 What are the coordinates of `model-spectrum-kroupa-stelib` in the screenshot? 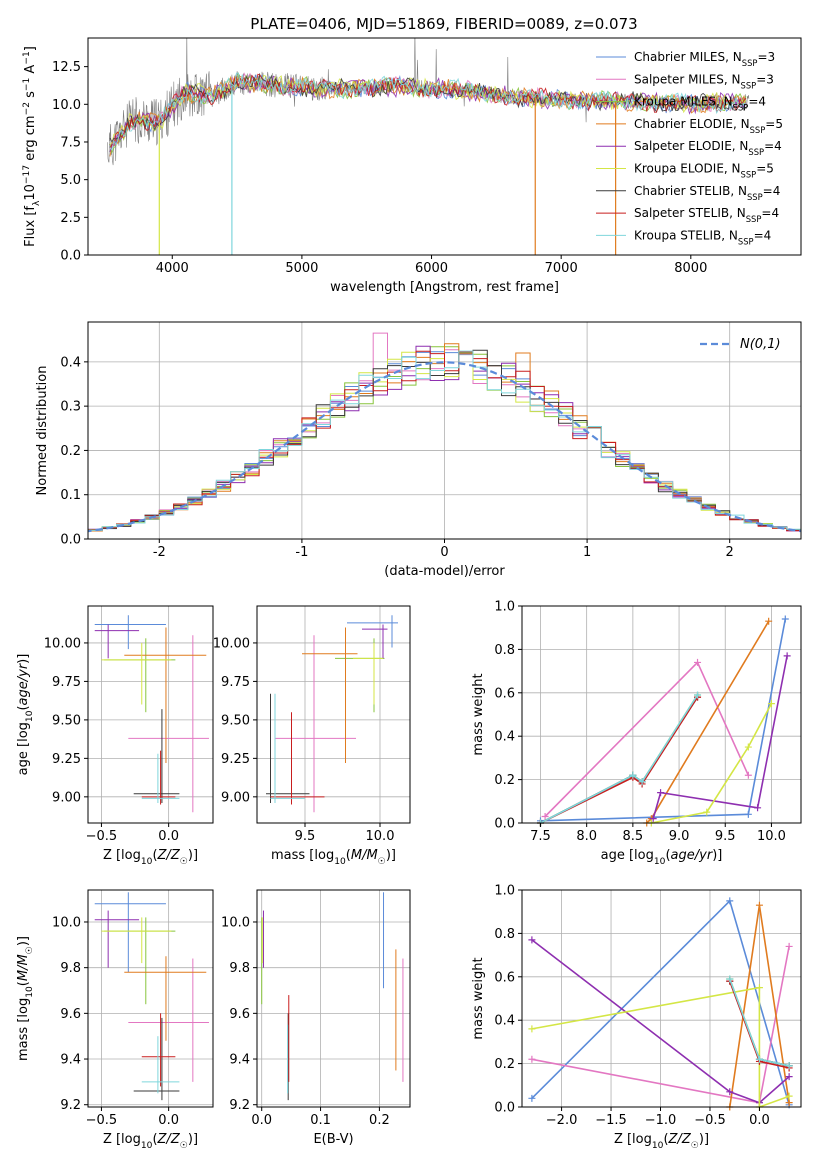 It's located at (428, 112).